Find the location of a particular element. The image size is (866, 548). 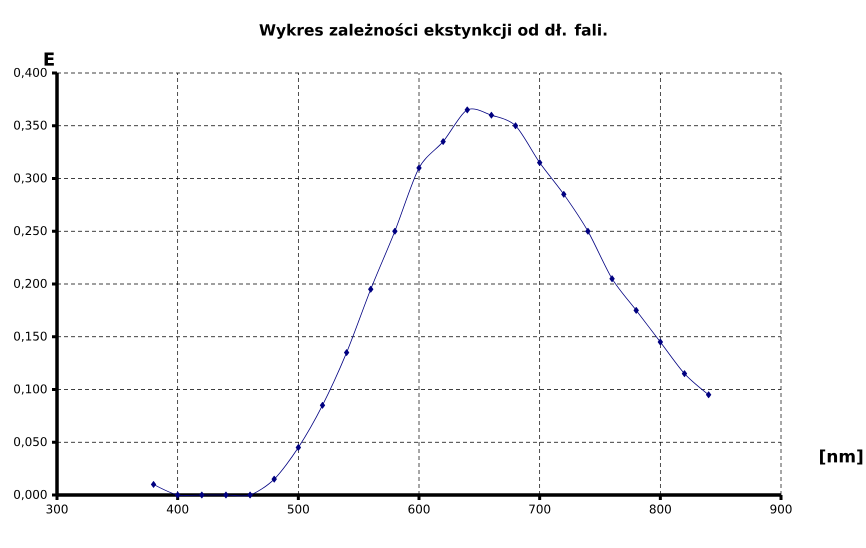

x-tick-label: 700 is located at coordinates (539, 509).